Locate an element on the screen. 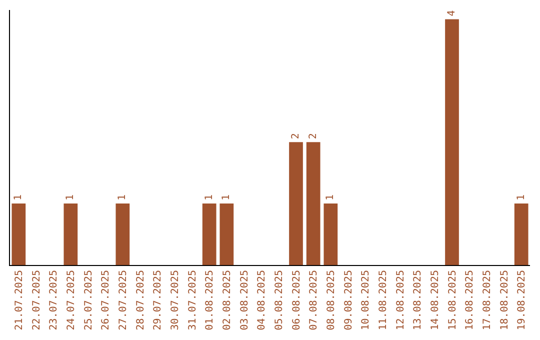  x-tick-label: 28.07.2025 is located at coordinates (140, 300).